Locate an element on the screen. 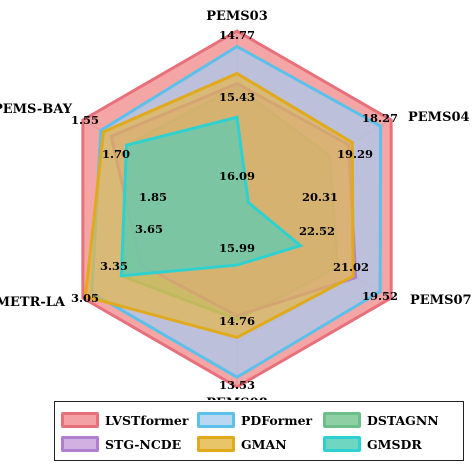 This screenshot has height=465, width=474. tick-label: 1.70 is located at coordinates (116, 154).